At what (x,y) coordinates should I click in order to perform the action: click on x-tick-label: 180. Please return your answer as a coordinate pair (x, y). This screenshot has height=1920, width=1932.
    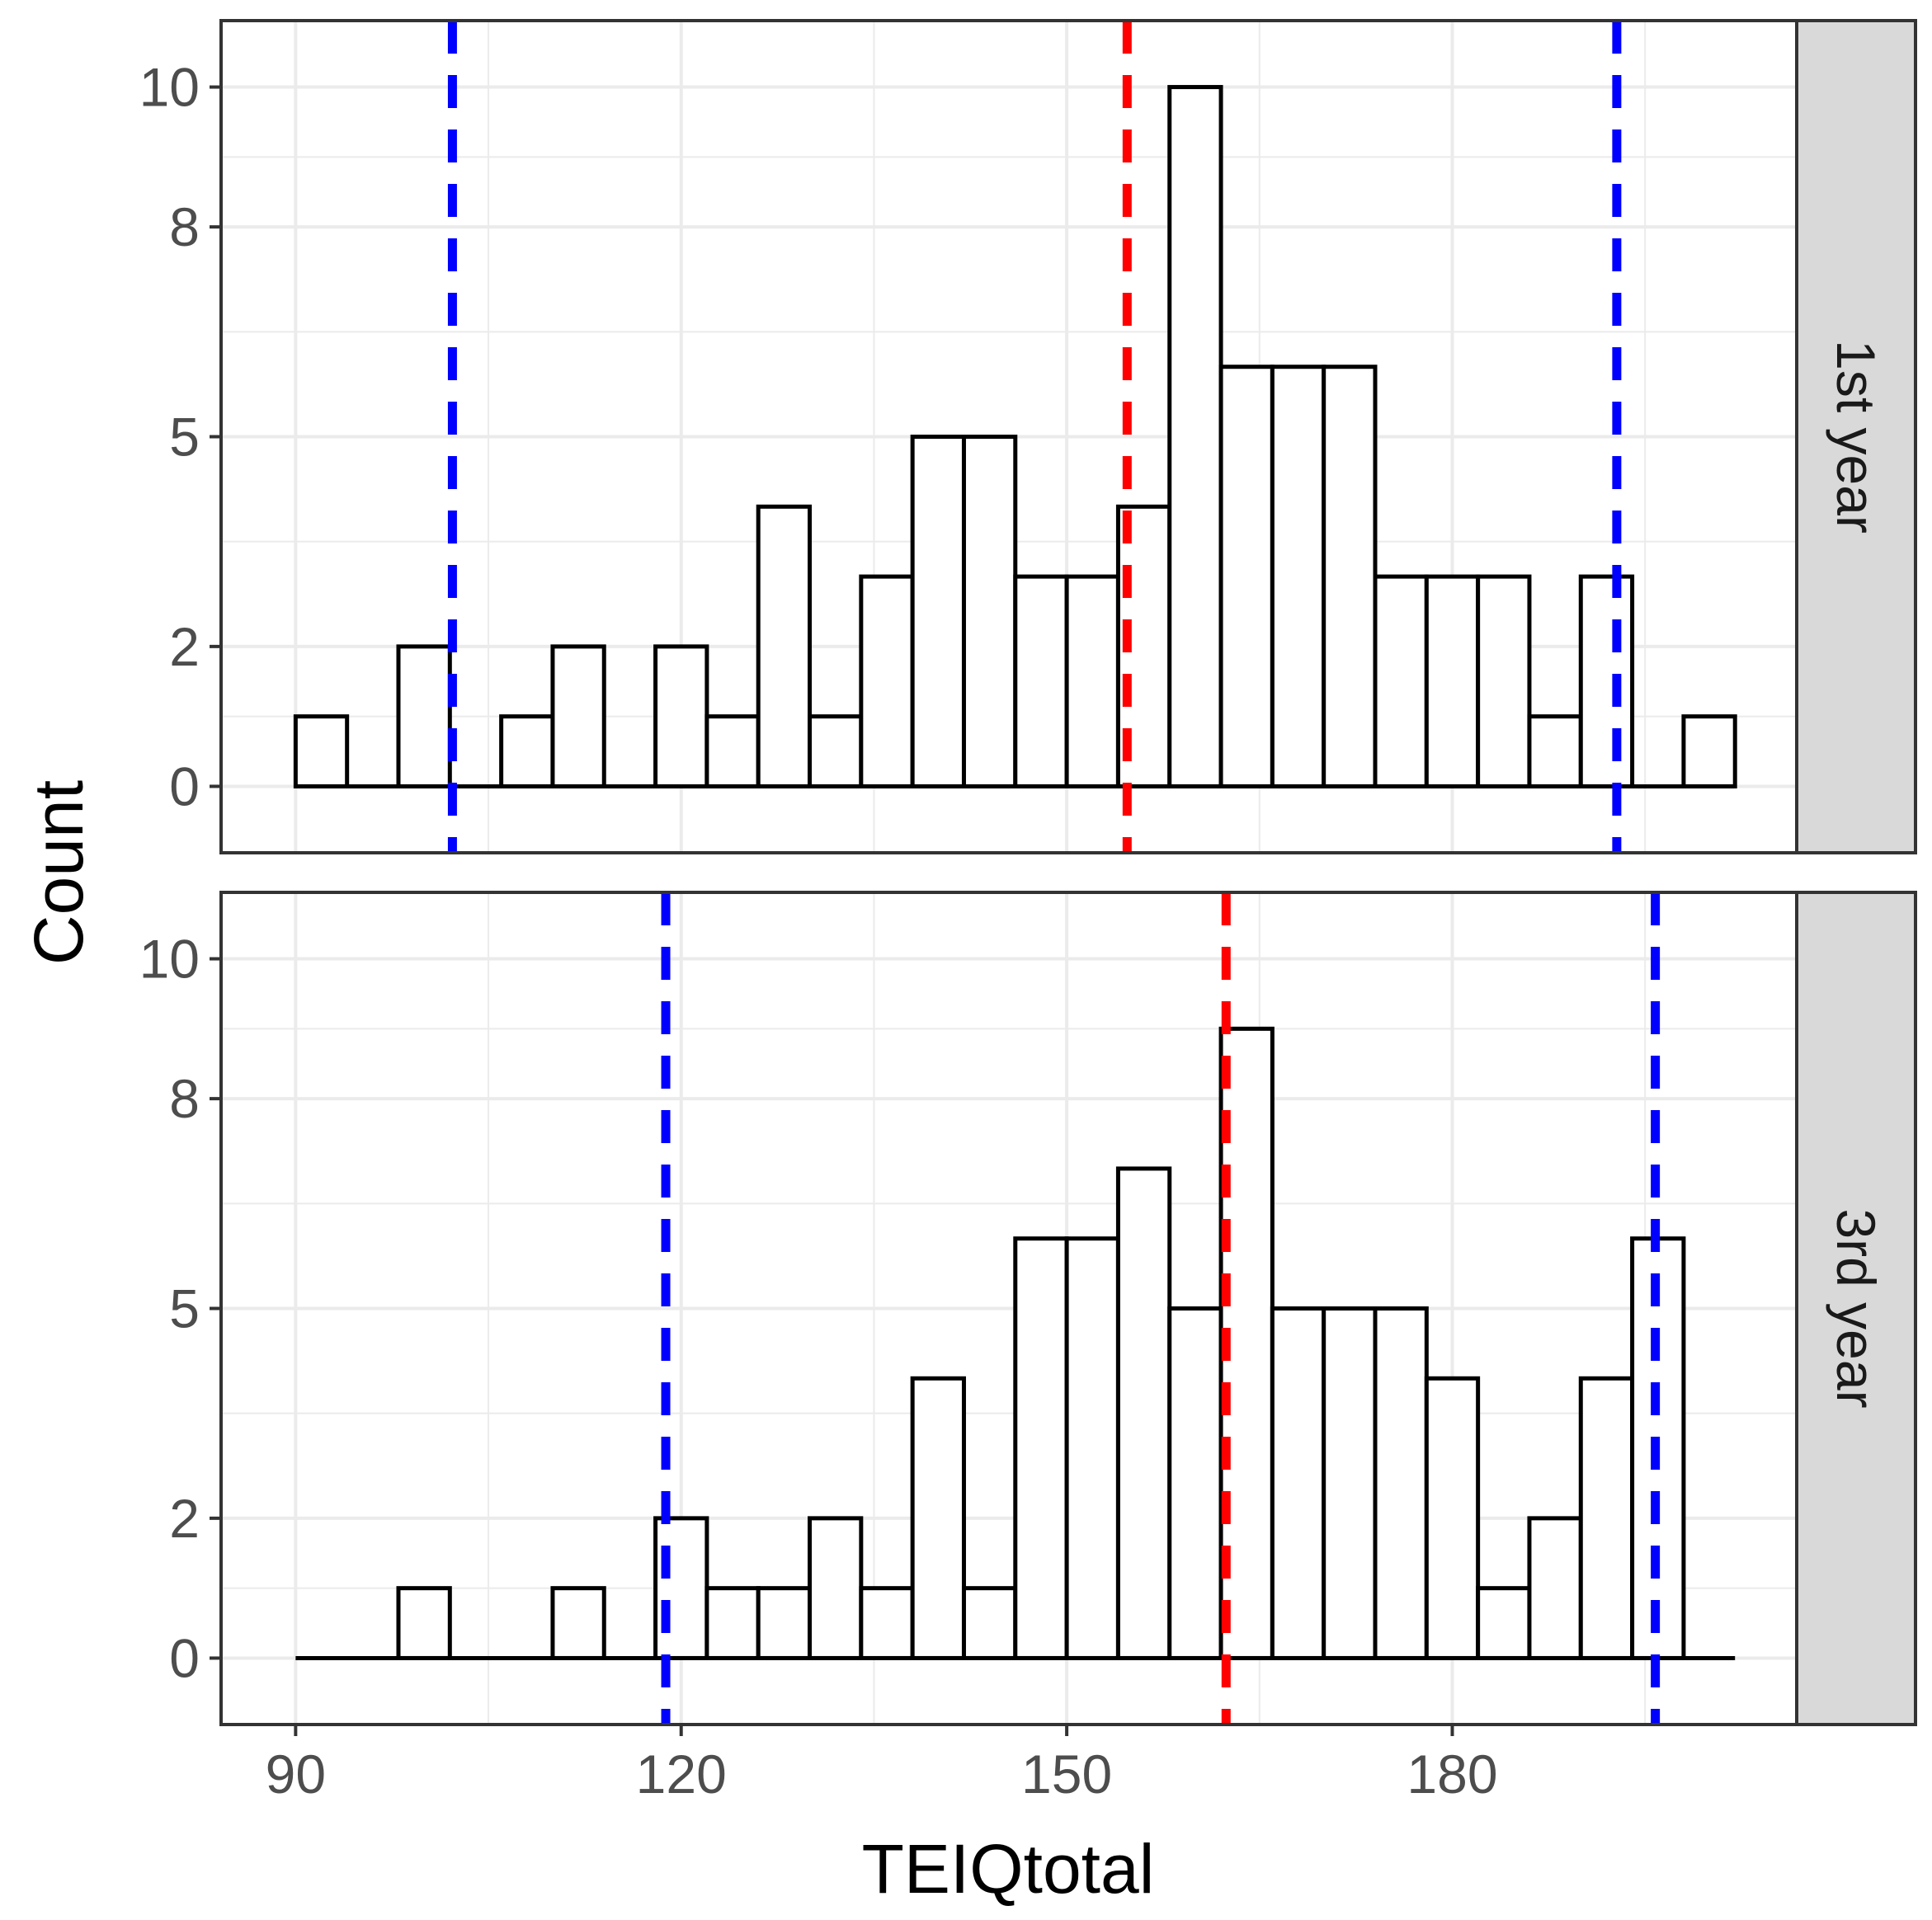
    Looking at the image, I should click on (1452, 1774).